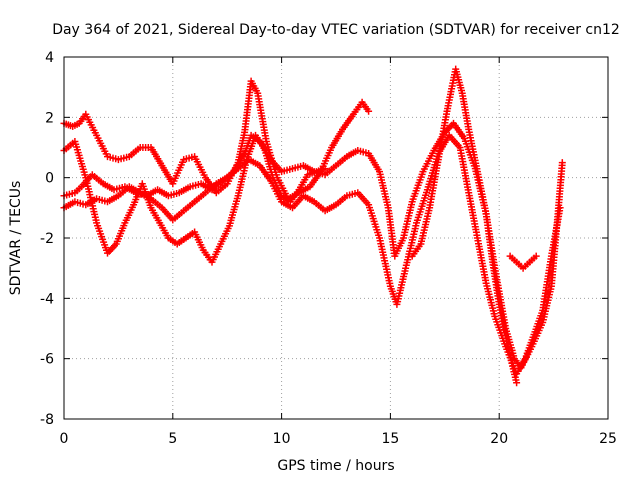  Describe the element at coordinates (499, 439) in the screenshot. I see `x-tick-label: 20` at that location.